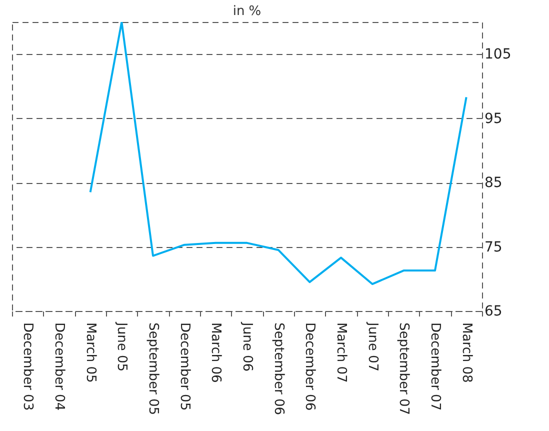  What do you see at coordinates (493, 247) in the screenshot?
I see `y-tick-label: 75` at bounding box center [493, 247].